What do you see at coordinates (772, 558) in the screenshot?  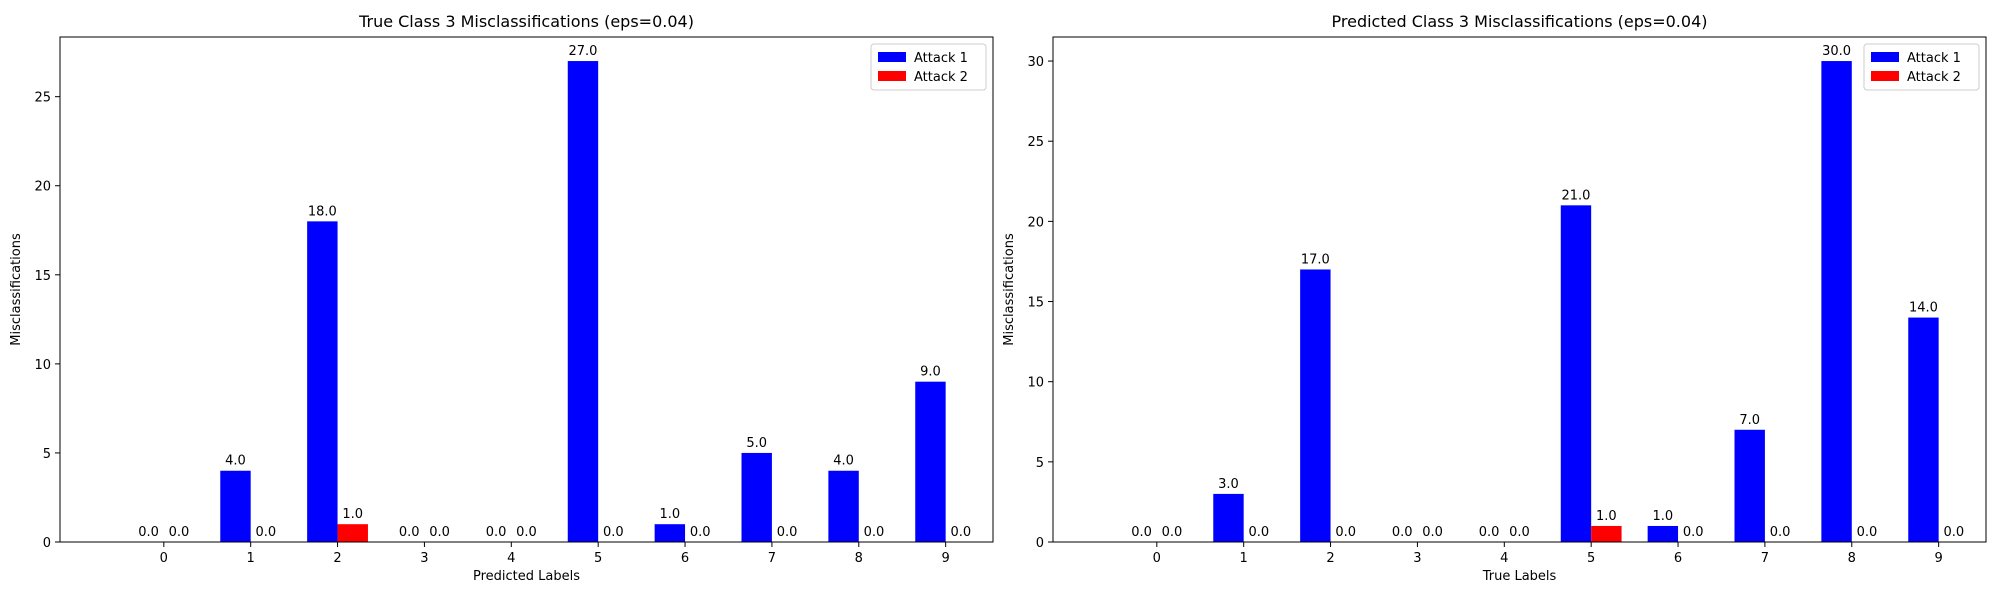 I see `x-tick-label: 7` at bounding box center [772, 558].